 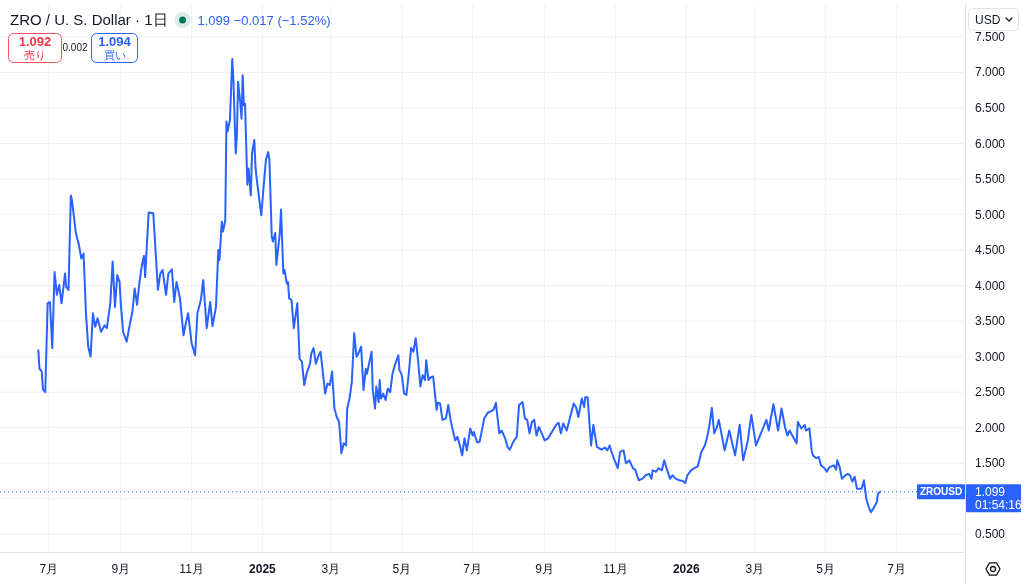 I want to click on y-tick-label: 7.000, so click(x=990, y=72).